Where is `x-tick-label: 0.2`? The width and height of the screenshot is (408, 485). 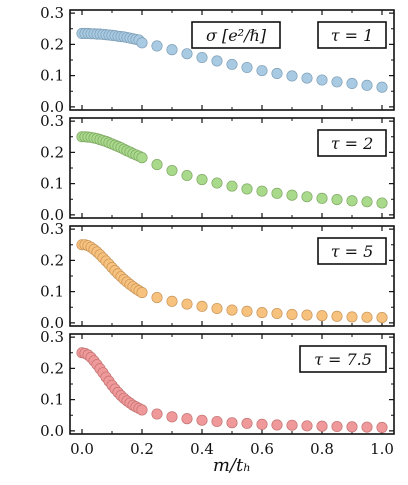 x-tick-label: 0.2 is located at coordinates (142, 449).